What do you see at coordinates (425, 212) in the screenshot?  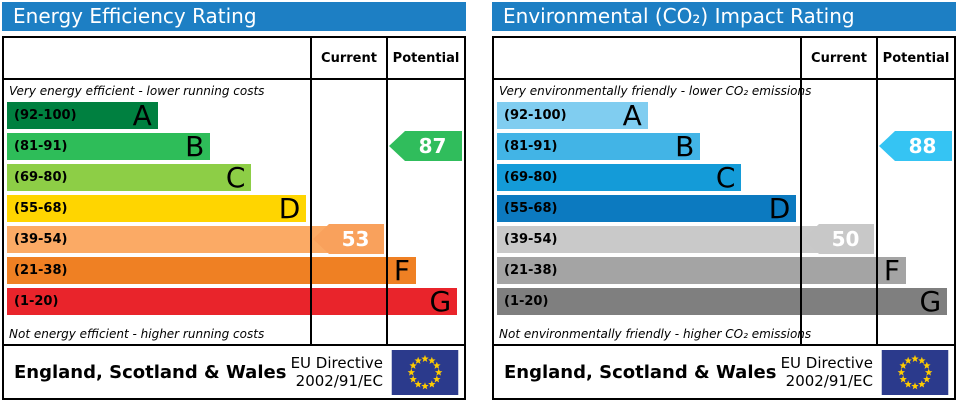 I see `energy-potential-column: 87` at bounding box center [425, 212].